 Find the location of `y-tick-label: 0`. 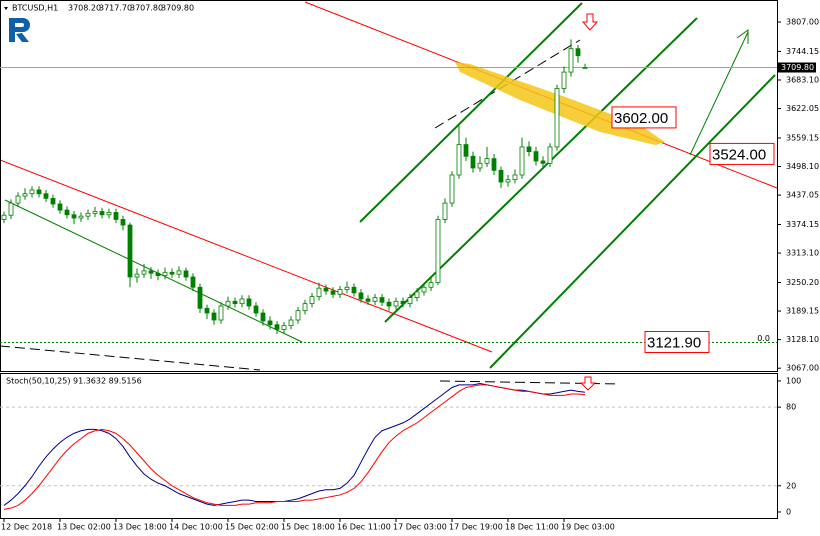

y-tick-label: 0 is located at coordinates (788, 511).